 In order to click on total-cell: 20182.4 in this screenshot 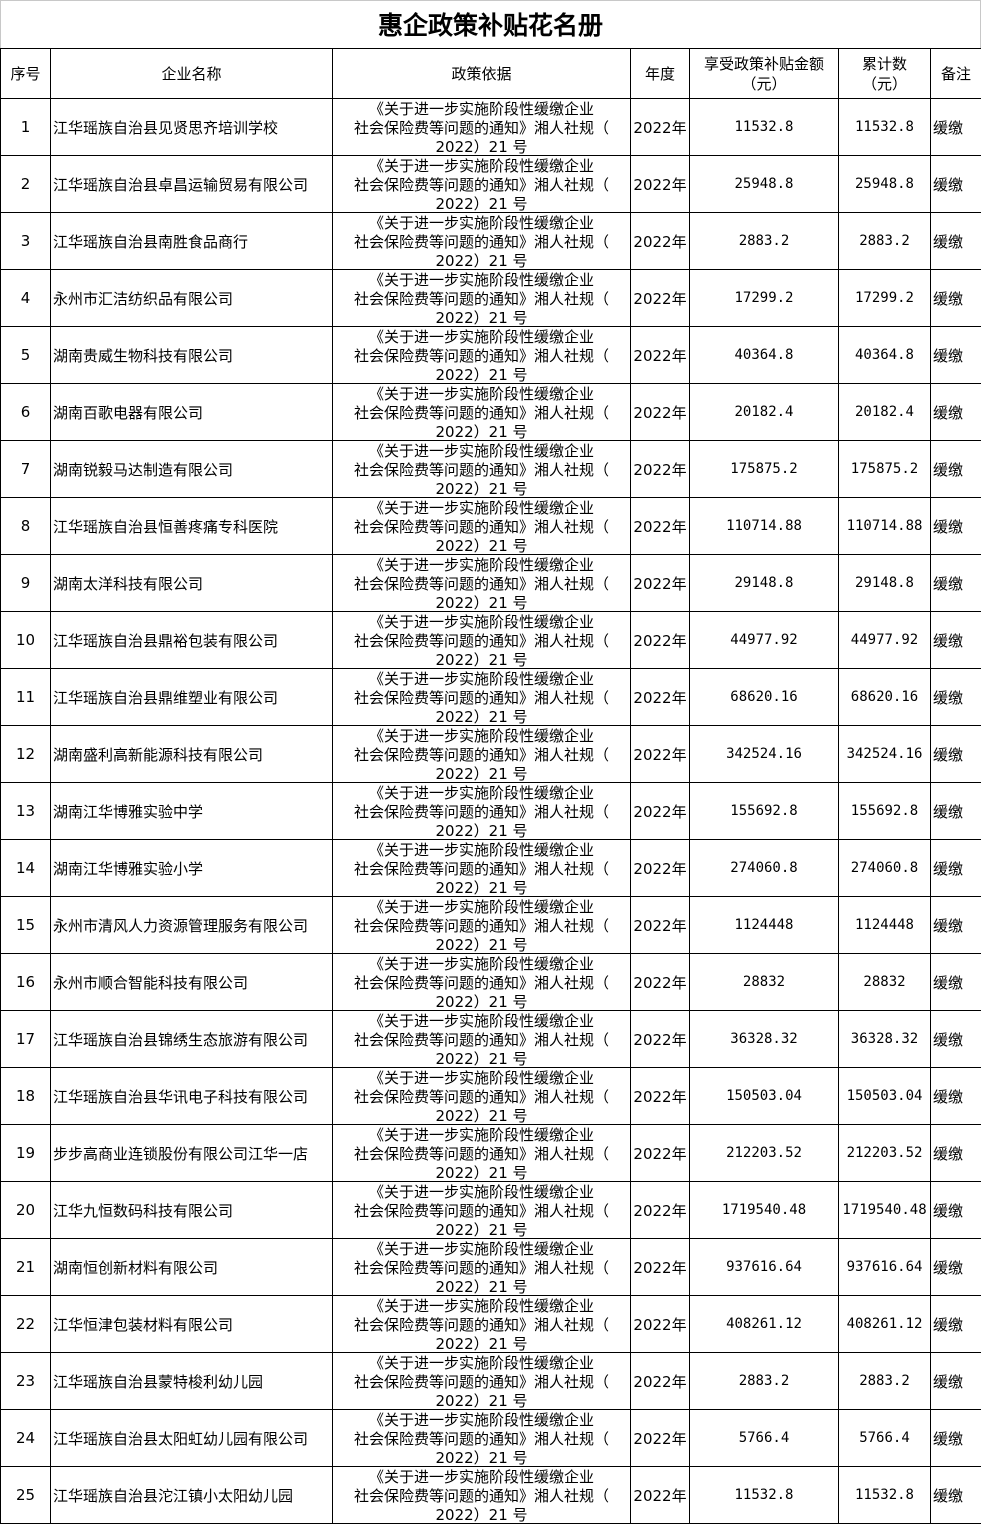, I will do `click(885, 412)`.